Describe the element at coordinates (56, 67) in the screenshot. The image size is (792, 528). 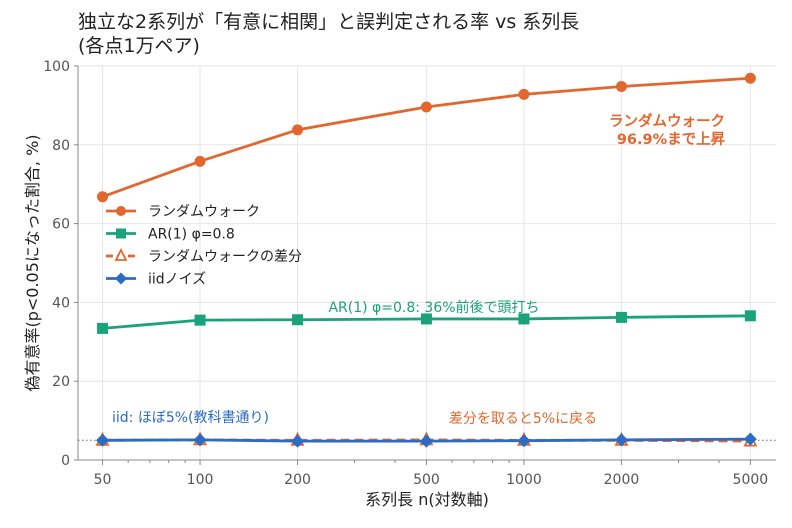
I see `y-tick-label: 100` at that location.